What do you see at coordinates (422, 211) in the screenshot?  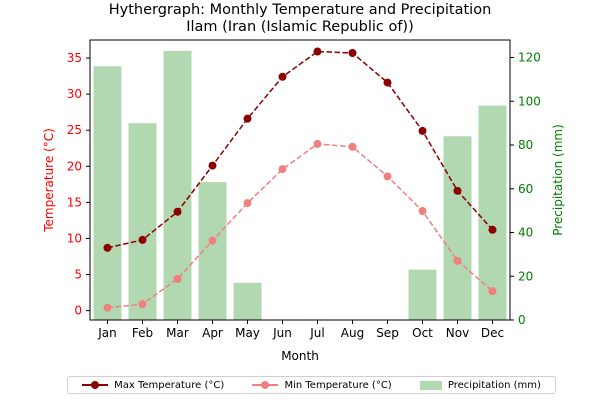 I see `min-temp-point-oct` at bounding box center [422, 211].